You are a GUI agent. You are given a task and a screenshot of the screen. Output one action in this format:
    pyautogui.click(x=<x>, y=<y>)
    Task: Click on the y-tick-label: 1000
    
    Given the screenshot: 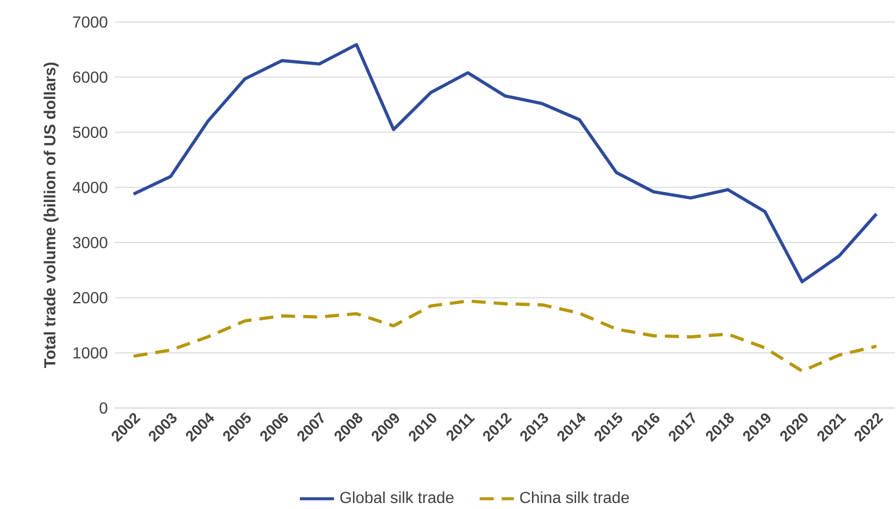 What is the action you would take?
    pyautogui.click(x=91, y=353)
    